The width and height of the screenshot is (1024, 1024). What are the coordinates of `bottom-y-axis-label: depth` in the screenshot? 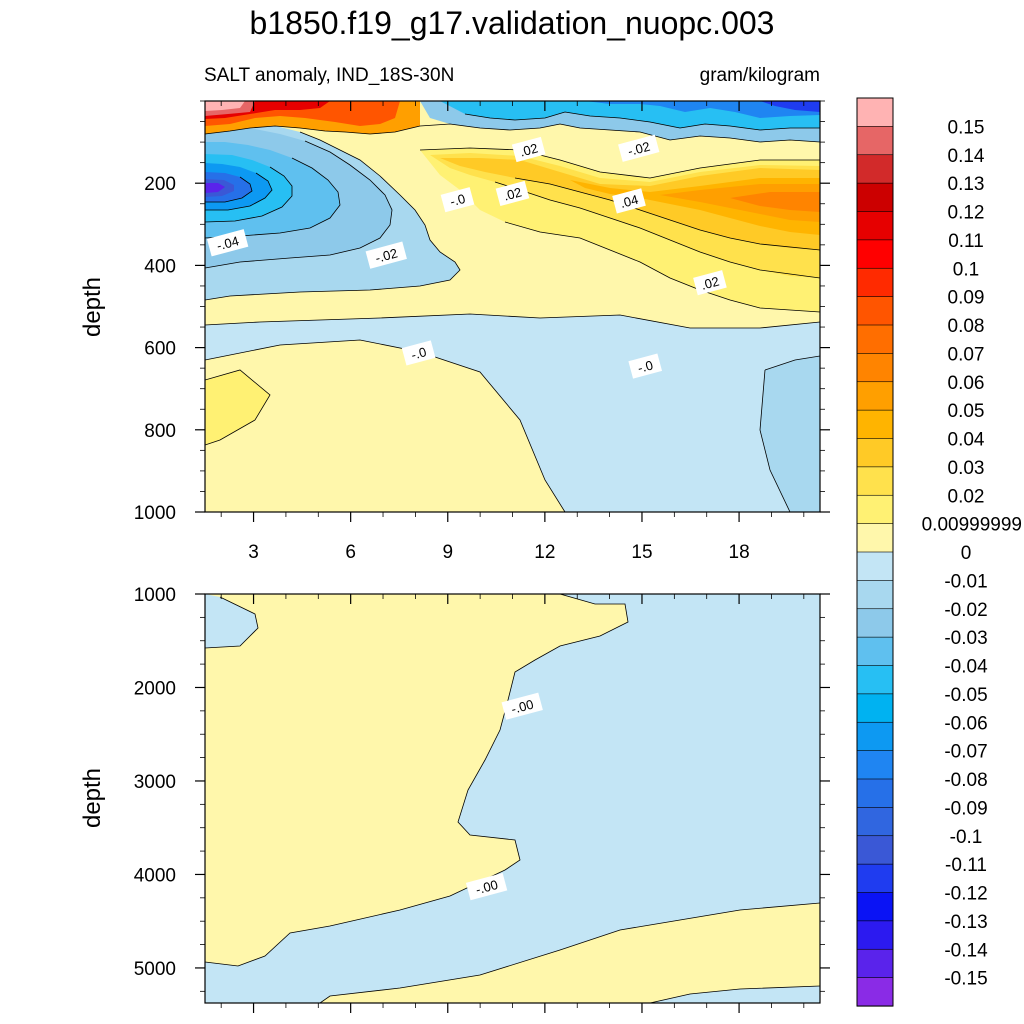 It's located at (92, 798).